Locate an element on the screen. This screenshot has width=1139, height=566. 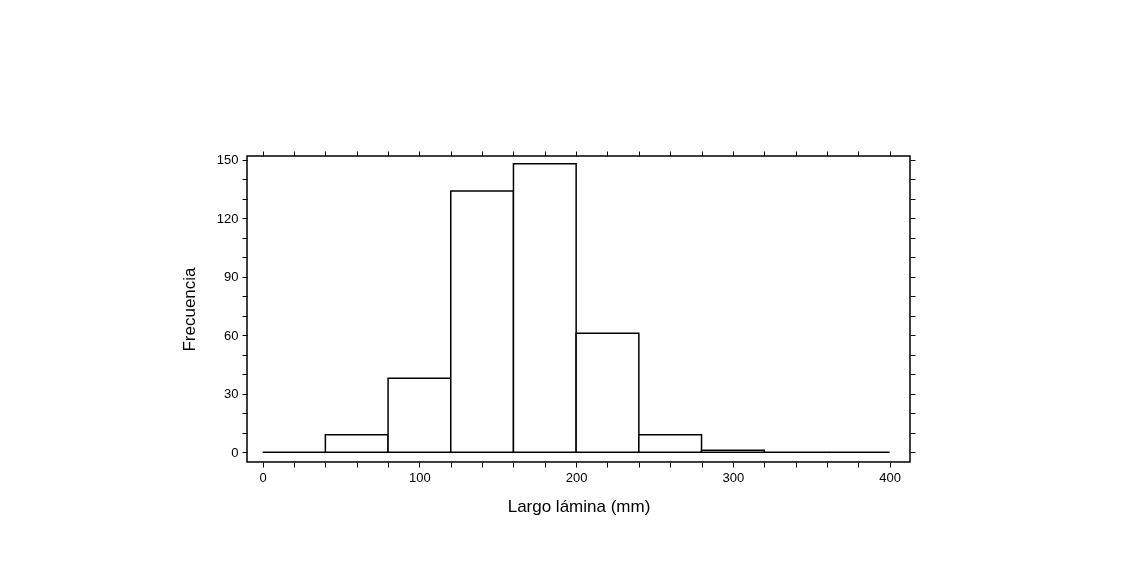
x-tick-label: 400 is located at coordinates (890, 477).